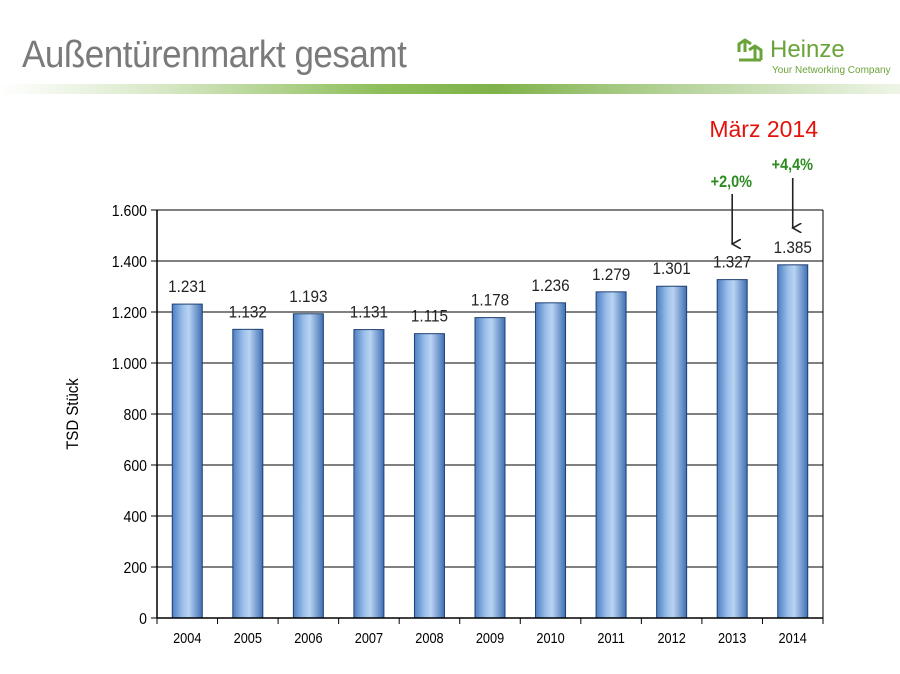  What do you see at coordinates (248, 637) in the screenshot?
I see `x-tick-label: 2005` at bounding box center [248, 637].